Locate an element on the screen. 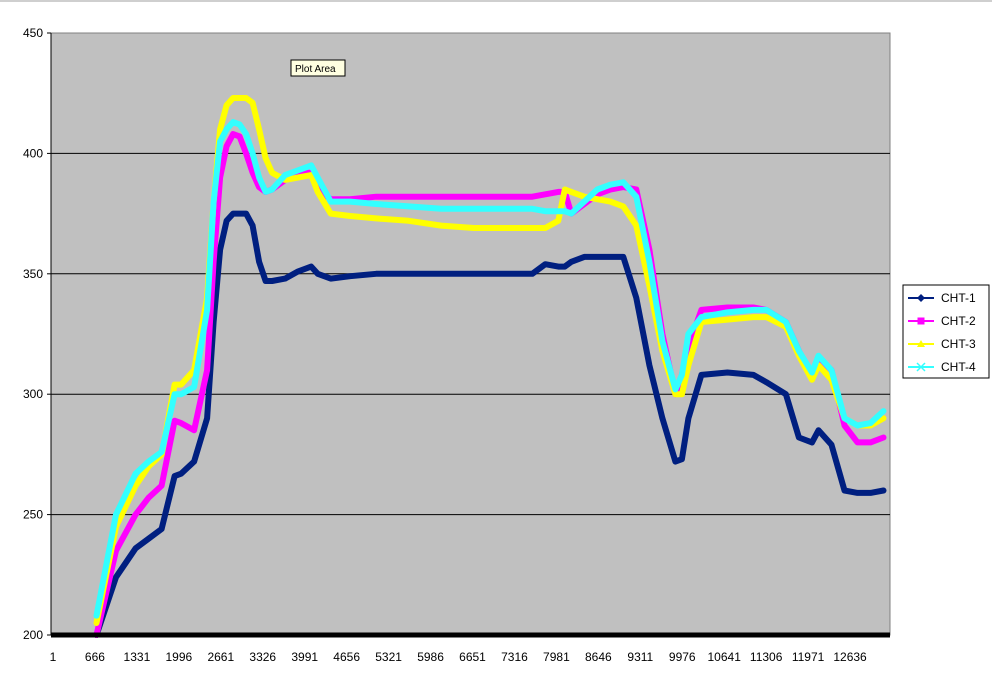 This screenshot has height=678, width=992. legend-marker-square-icon is located at coordinates (921, 321).